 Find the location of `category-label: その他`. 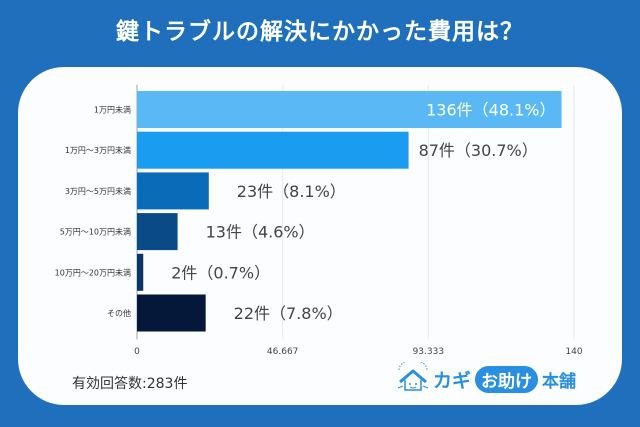

category-label: その他 is located at coordinates (119, 313).